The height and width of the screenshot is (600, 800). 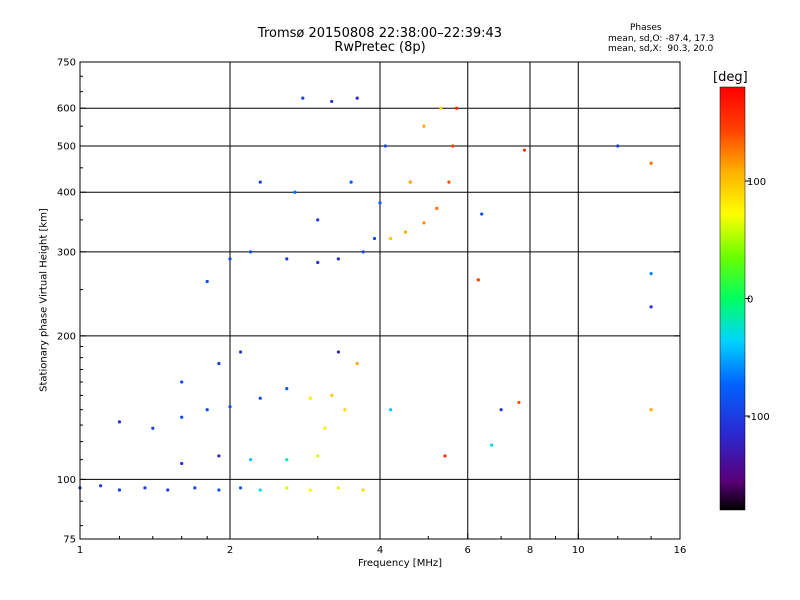 What do you see at coordinates (66, 193) in the screenshot?
I see `y-tick-label: 400` at bounding box center [66, 193].